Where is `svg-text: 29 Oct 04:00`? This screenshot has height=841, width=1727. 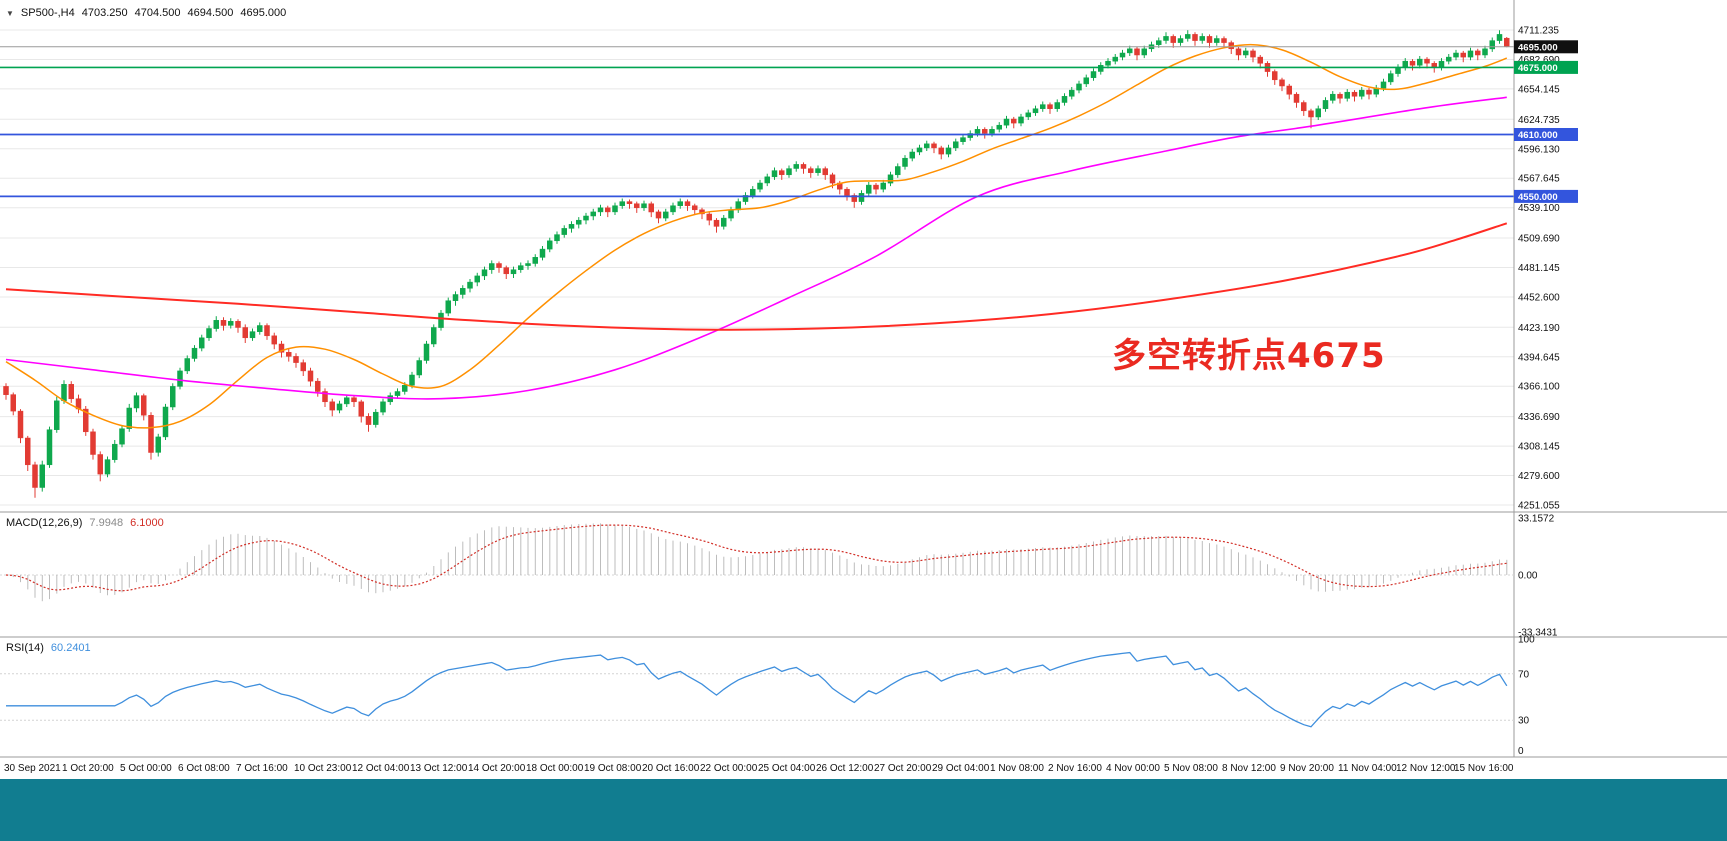
svg-text: 29 Oct 04:00 is located at coordinates (961, 768).